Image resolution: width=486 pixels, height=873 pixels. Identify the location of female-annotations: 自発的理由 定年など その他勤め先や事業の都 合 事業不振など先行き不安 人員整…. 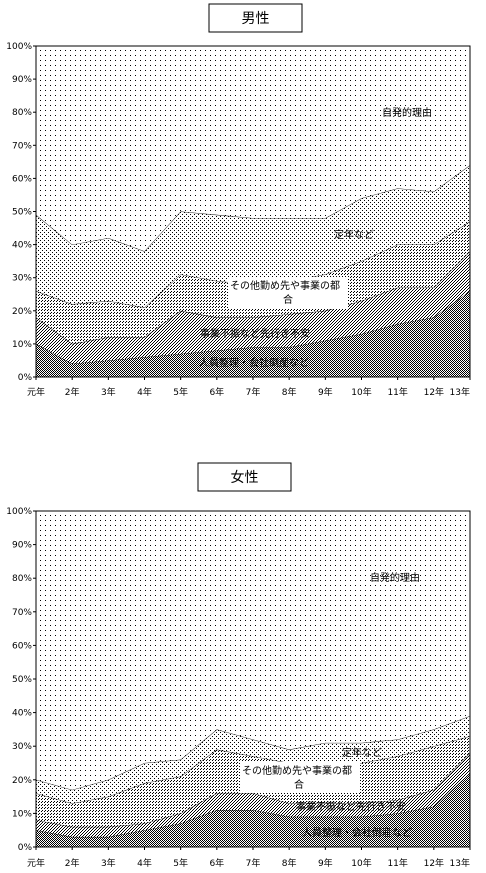
(330, 705).